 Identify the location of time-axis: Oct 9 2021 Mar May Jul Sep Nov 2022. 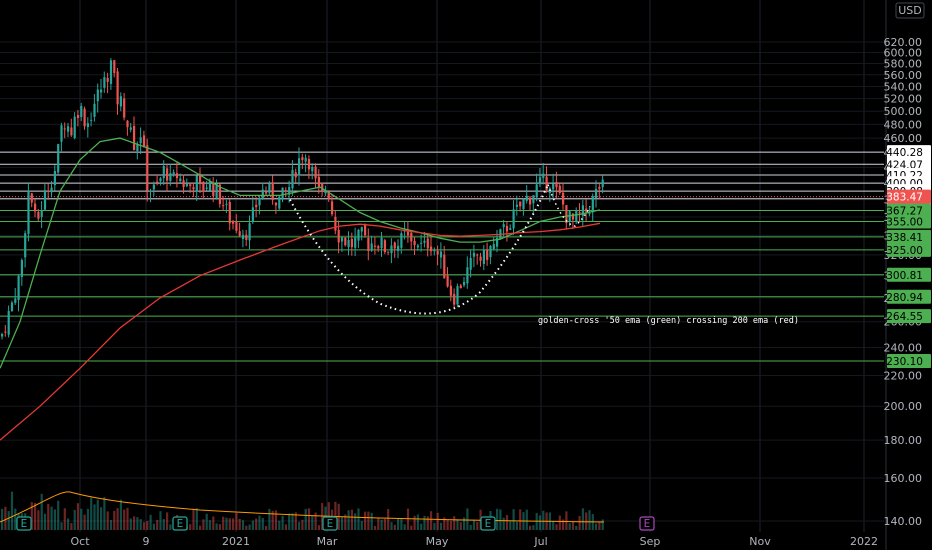
(474, 541).